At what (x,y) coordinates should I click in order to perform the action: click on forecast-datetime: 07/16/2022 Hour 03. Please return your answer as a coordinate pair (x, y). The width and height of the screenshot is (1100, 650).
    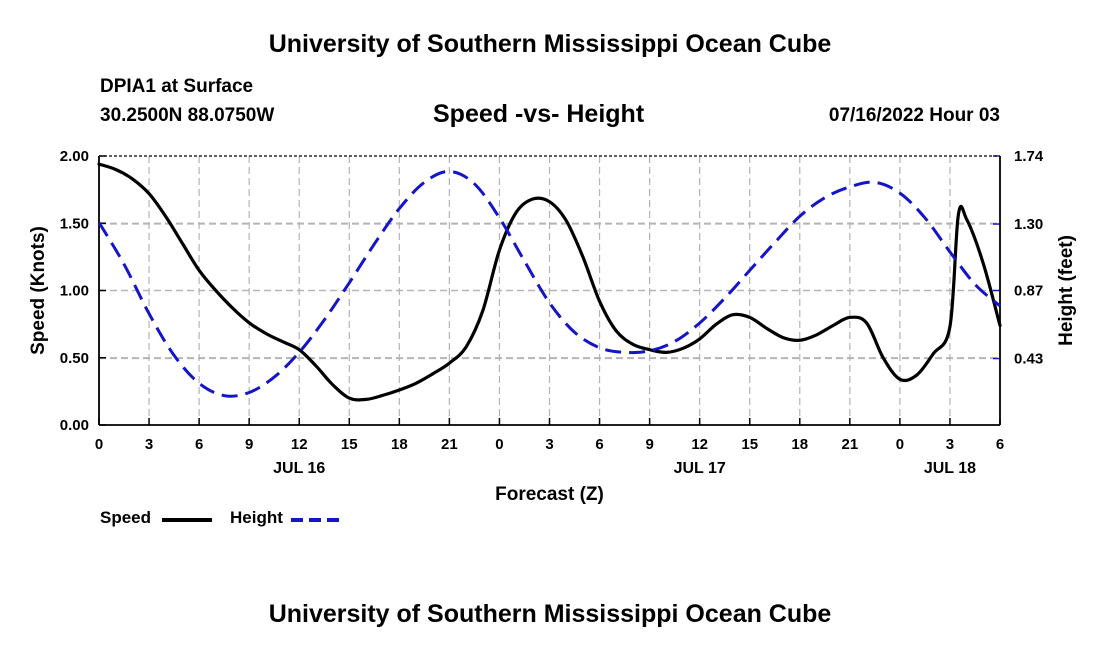
    Looking at the image, I should click on (914, 115).